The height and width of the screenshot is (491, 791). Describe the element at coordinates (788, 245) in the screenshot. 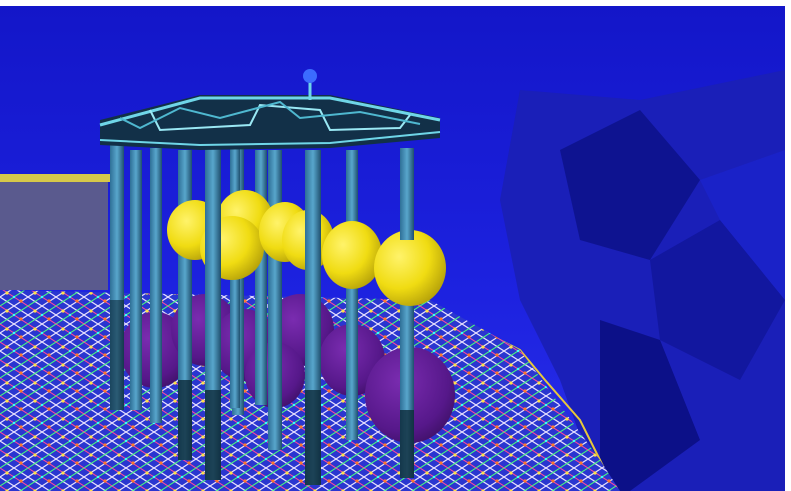

I see `right-border` at that location.